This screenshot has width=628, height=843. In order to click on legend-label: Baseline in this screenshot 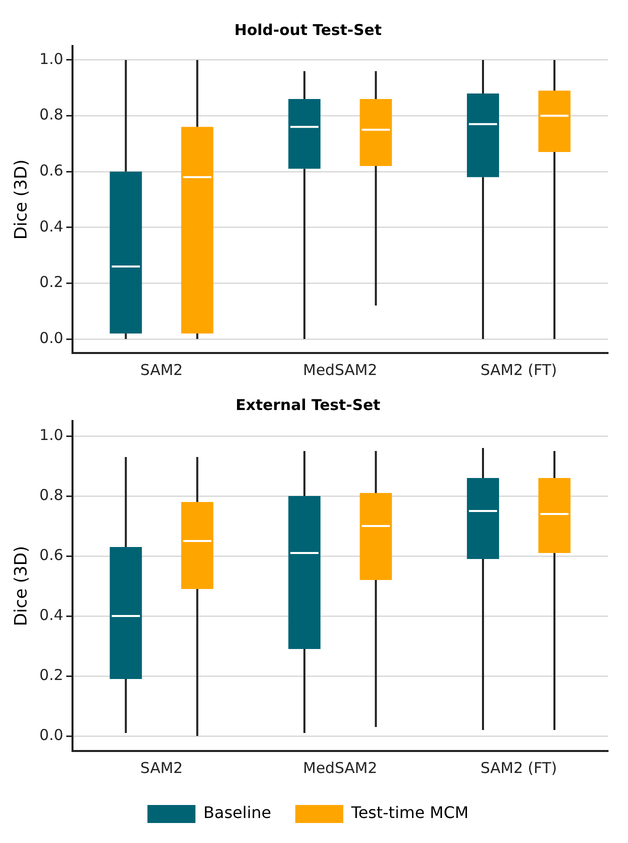, I will do `click(237, 812)`.